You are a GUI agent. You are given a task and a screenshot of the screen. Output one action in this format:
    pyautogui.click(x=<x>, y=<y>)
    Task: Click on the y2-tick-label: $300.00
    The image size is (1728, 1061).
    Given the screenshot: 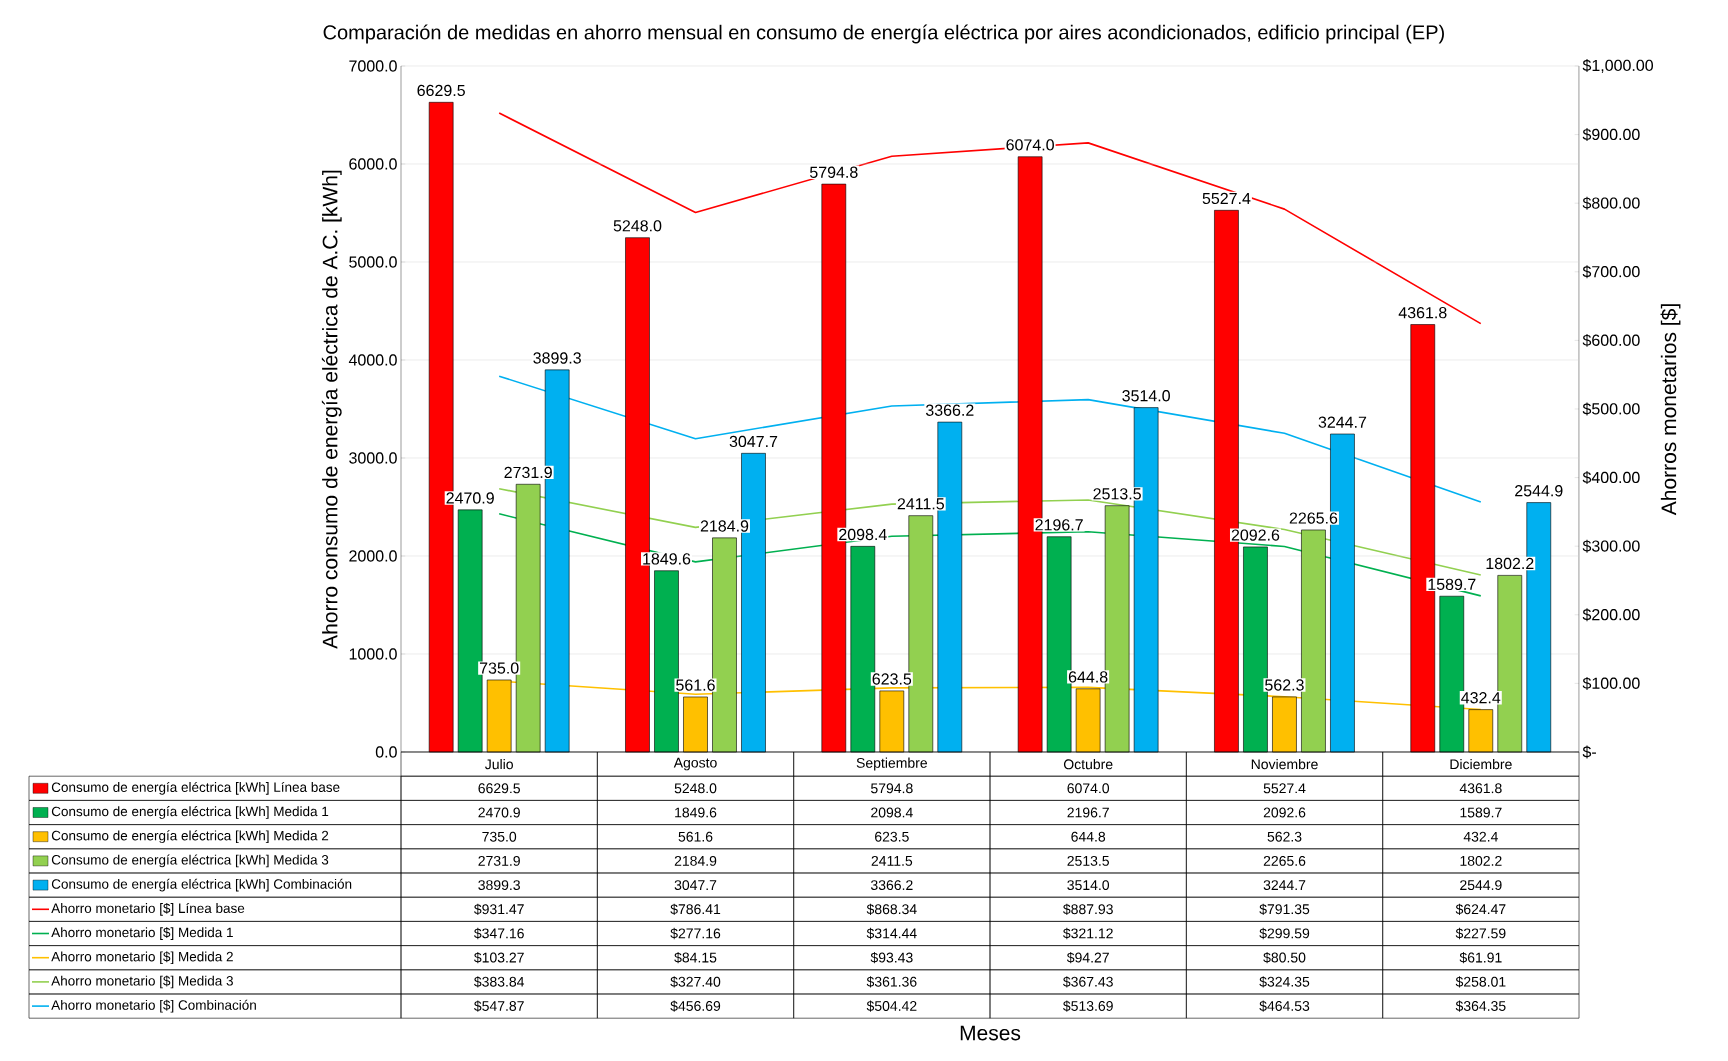 What is the action you would take?
    pyautogui.click(x=1611, y=546)
    